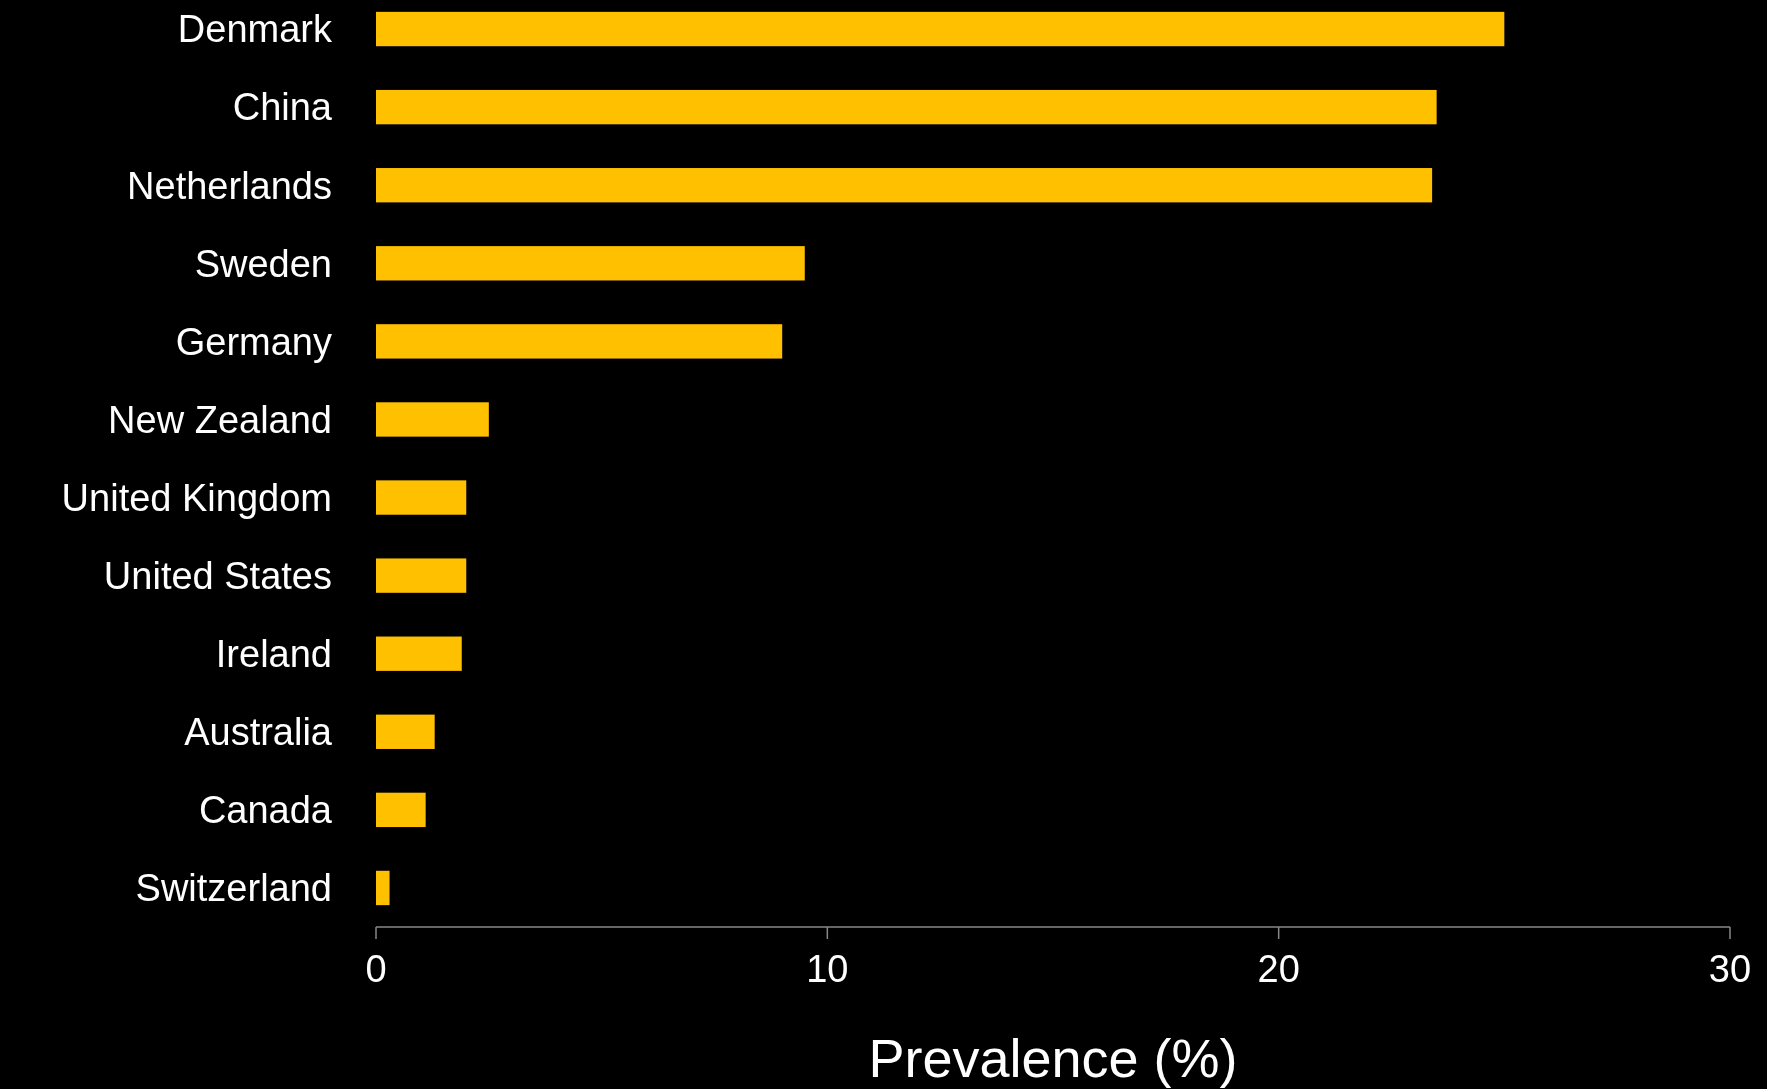 Image resolution: width=1767 pixels, height=1089 pixels. I want to click on y-tick-label: Denmark, so click(255, 29).